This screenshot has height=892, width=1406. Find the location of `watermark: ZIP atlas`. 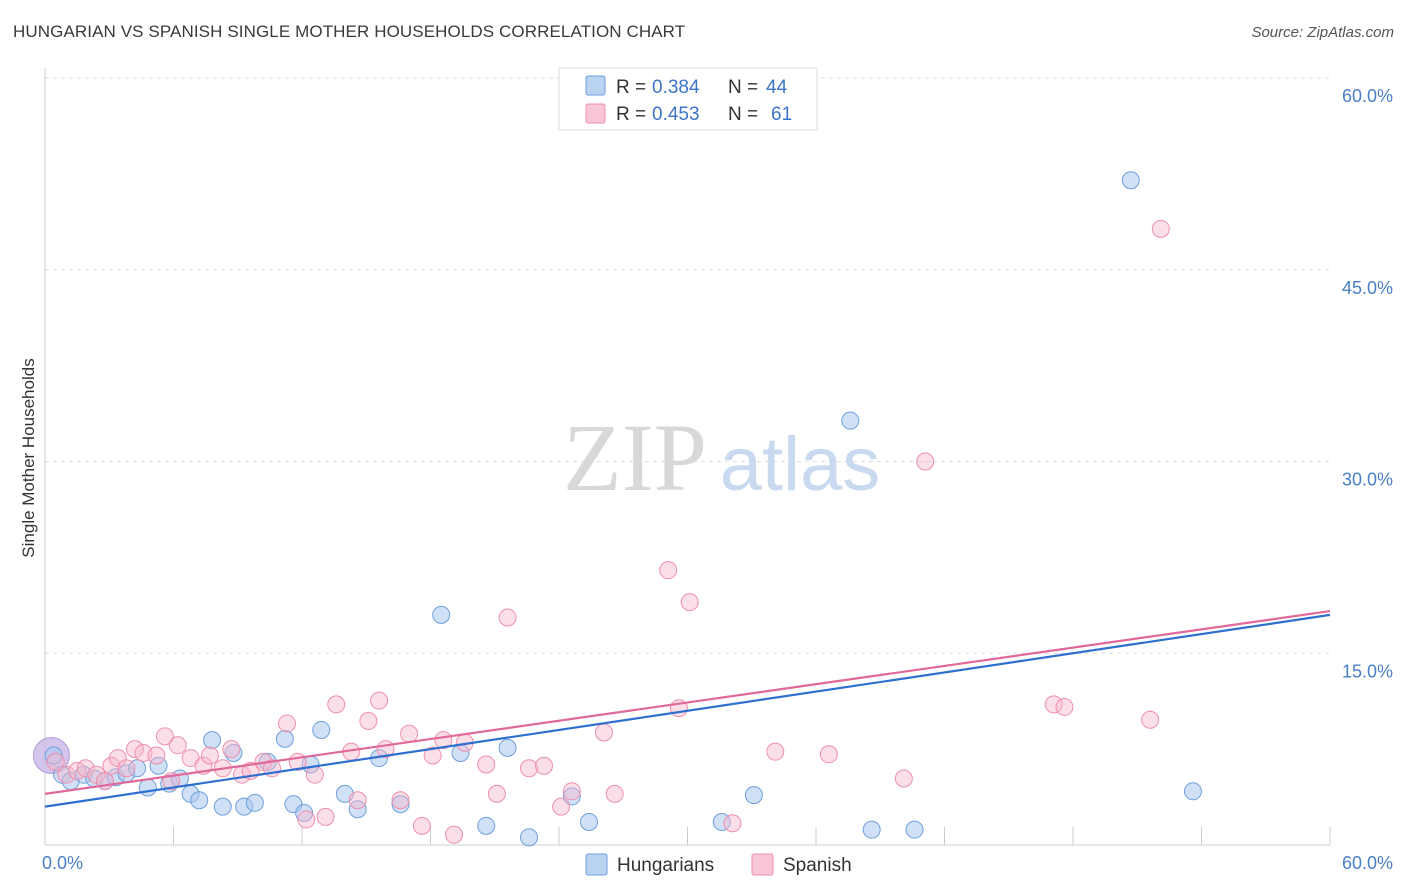

watermark: ZIP atlas is located at coordinates (721, 457).